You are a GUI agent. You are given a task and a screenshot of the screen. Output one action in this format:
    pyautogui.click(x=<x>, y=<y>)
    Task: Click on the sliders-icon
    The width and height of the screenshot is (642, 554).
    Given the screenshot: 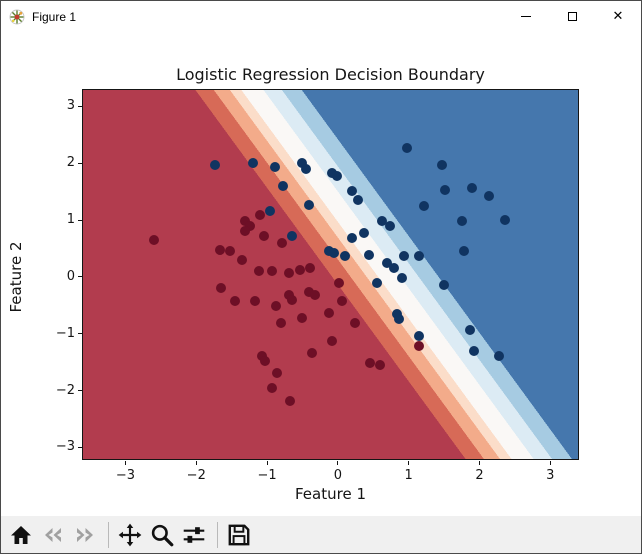 What is the action you would take?
    pyautogui.click(x=194, y=534)
    